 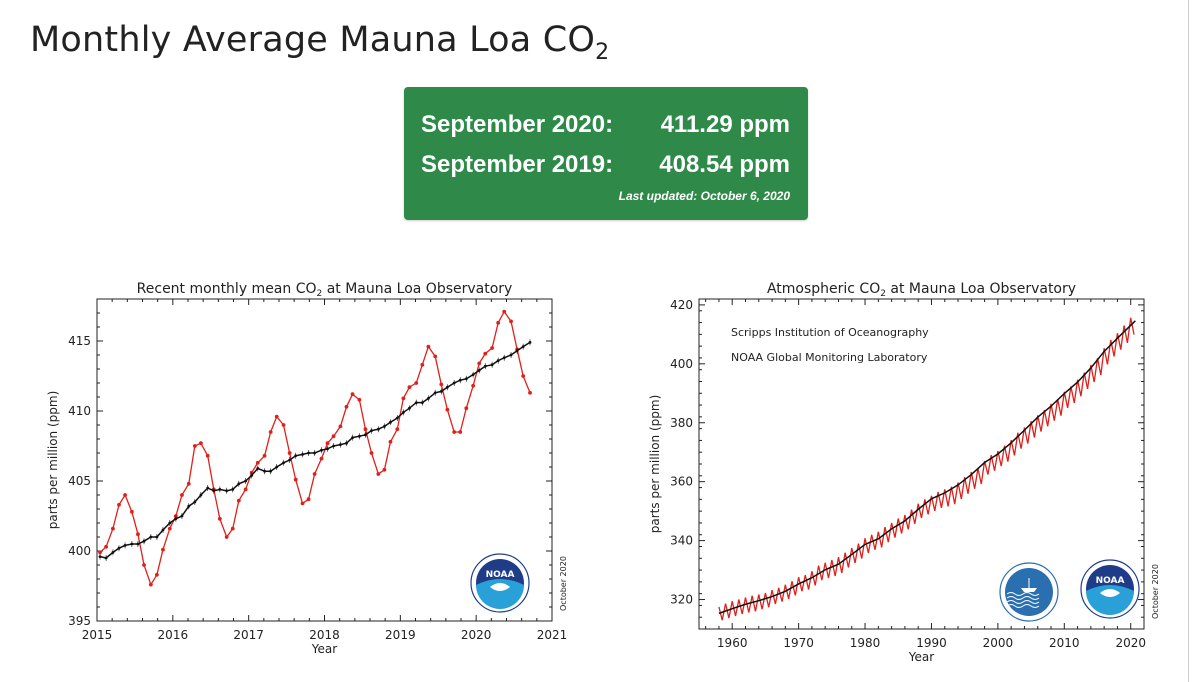 What do you see at coordinates (681, 305) in the screenshot?
I see `y-tick-label: 420` at bounding box center [681, 305].